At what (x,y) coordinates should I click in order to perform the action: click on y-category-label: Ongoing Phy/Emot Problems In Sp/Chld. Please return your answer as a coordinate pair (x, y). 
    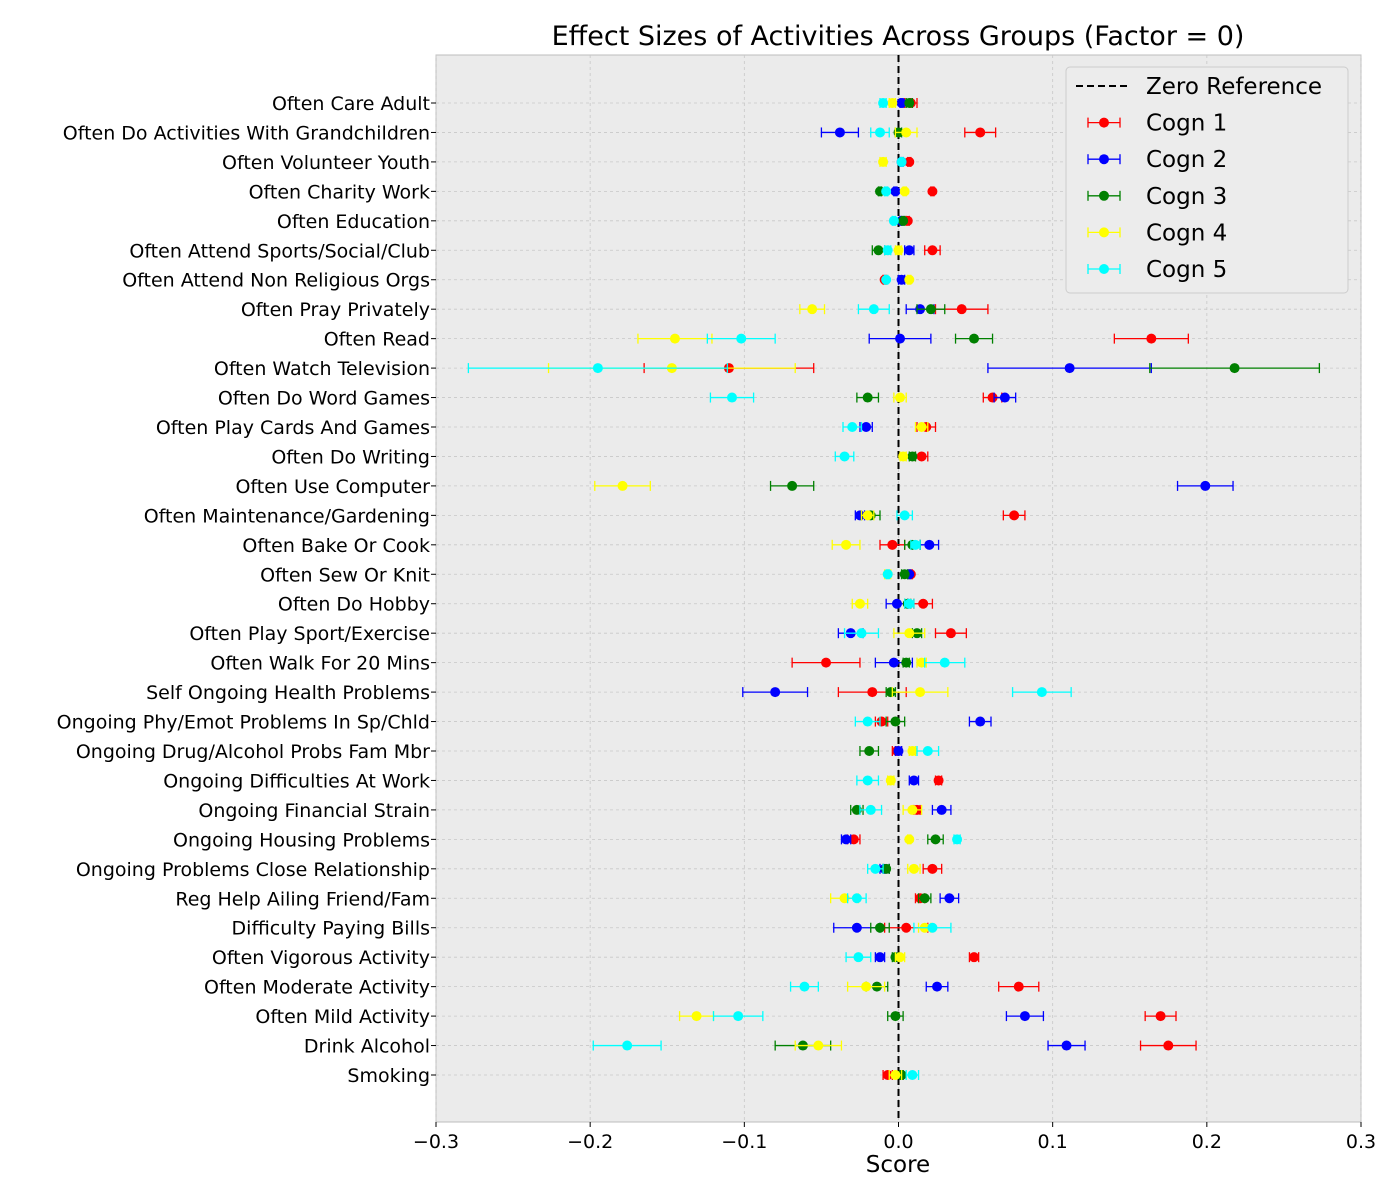
    Looking at the image, I should click on (243, 723).